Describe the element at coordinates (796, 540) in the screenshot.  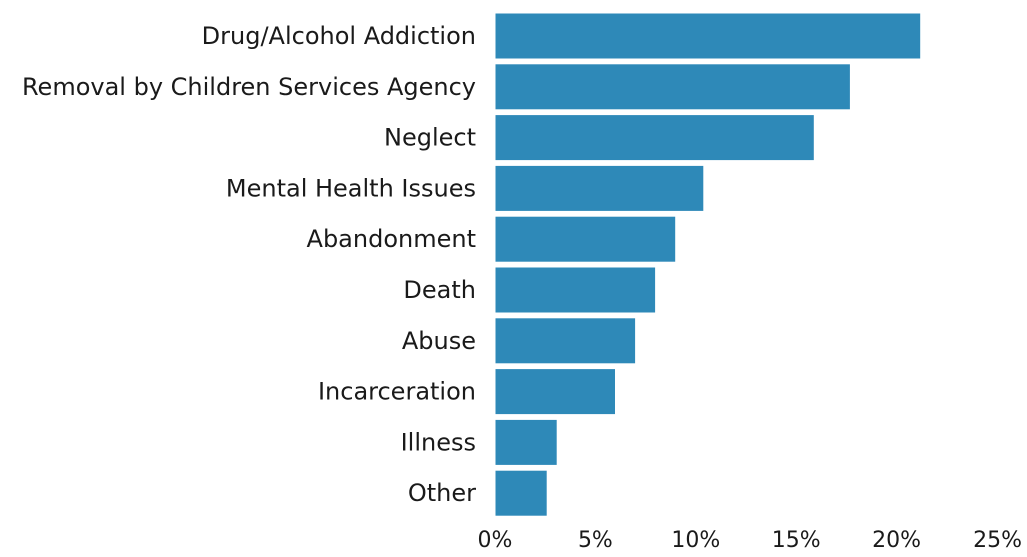
I see `x-tick-label-15: 15%` at that location.